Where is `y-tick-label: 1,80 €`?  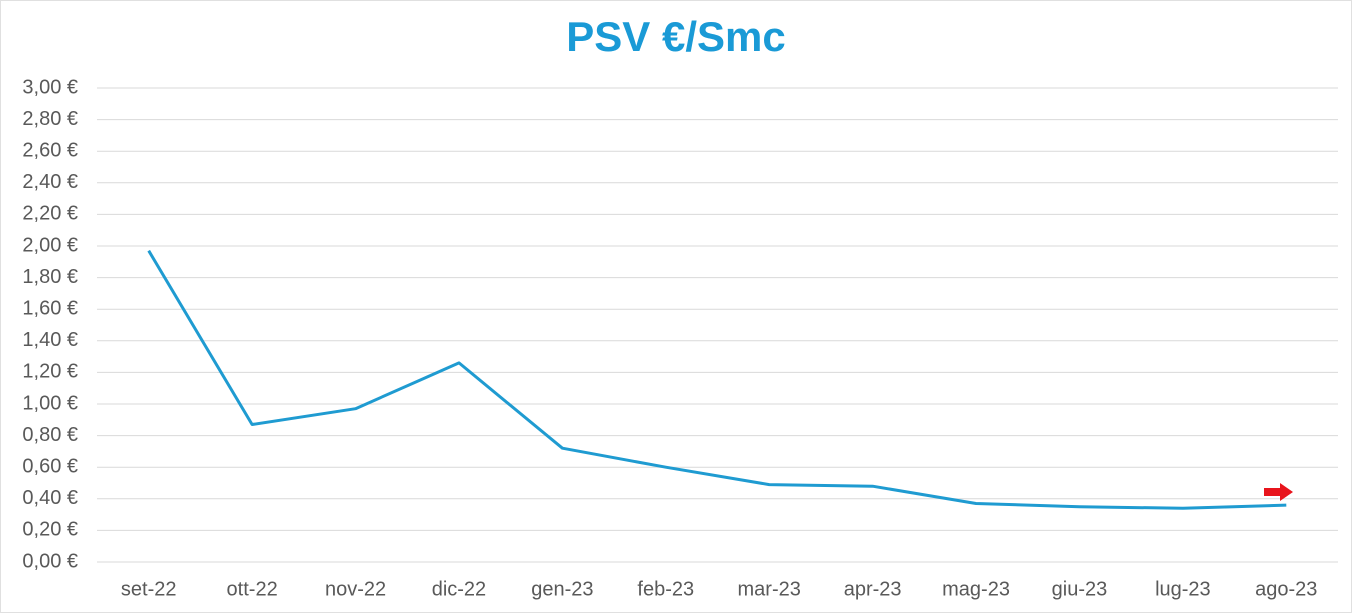
y-tick-label: 1,80 € is located at coordinates (50, 277).